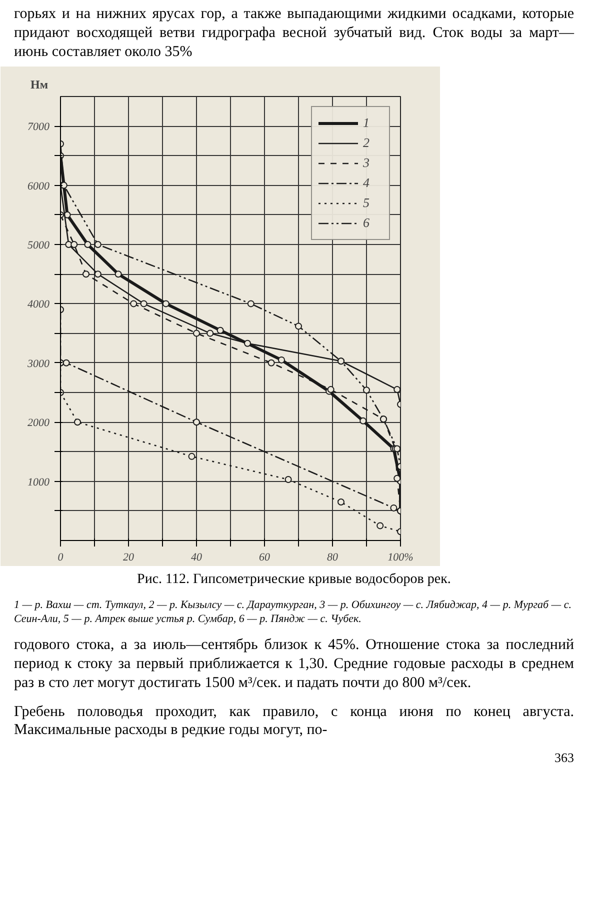 The image size is (591, 900). I want to click on legend-label: 6, so click(366, 223).